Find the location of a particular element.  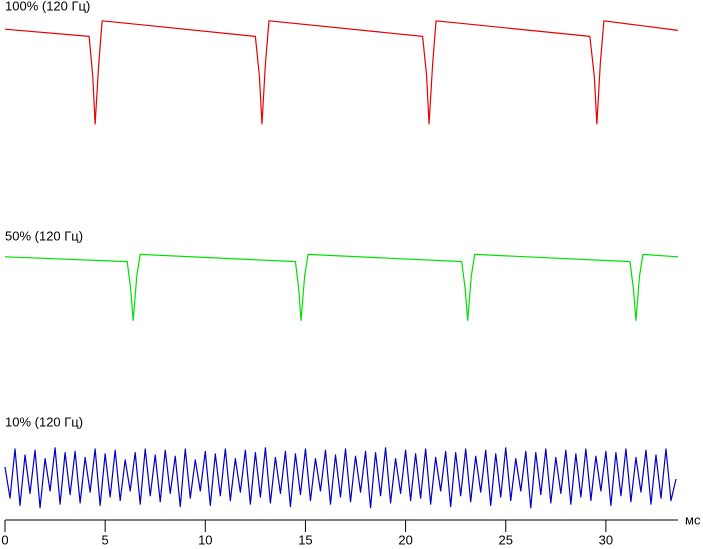

x-axis-label: мс is located at coordinates (693, 519).